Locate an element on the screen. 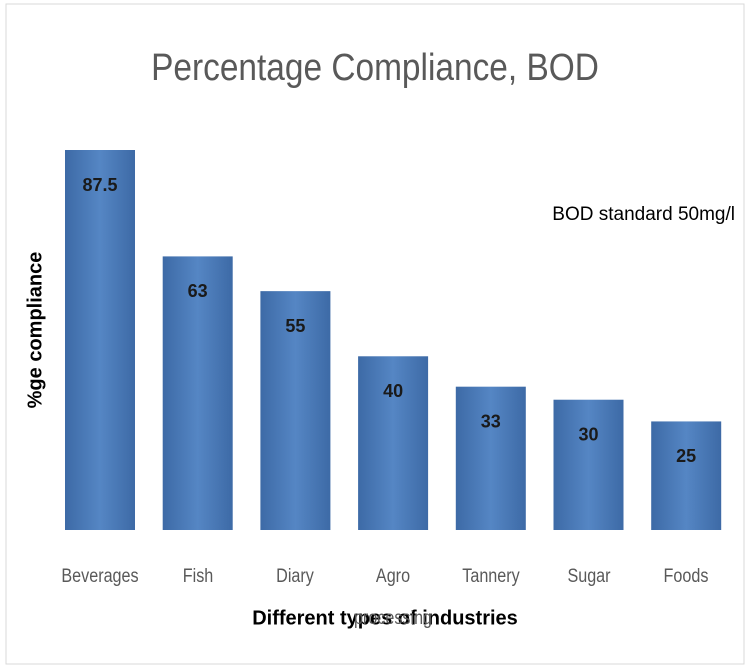 This screenshot has height=669, width=750. x-tick-label: Beverages is located at coordinates (100, 576).